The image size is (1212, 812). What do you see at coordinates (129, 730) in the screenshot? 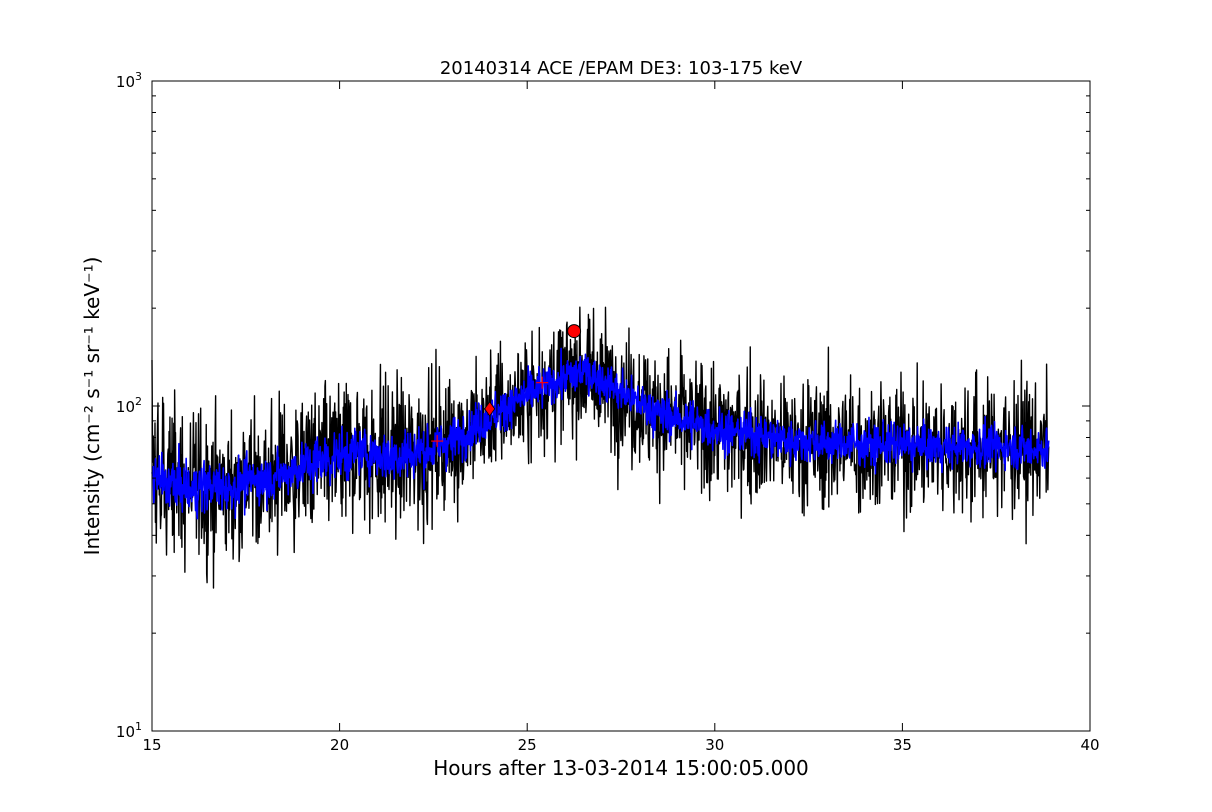
I see `y-tick-label: 10¹` at bounding box center [129, 730].